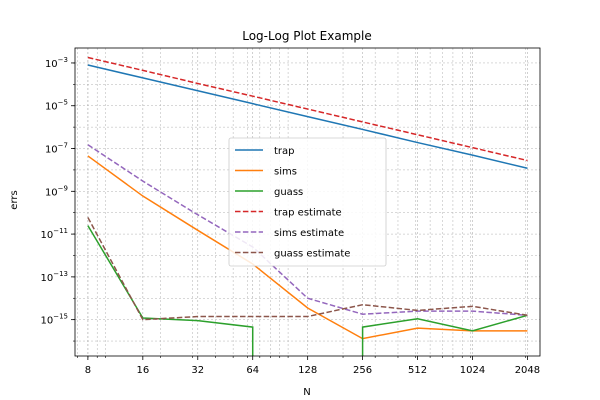  I want to click on legend-label-guass-estimate: guass estimate, so click(312, 254).